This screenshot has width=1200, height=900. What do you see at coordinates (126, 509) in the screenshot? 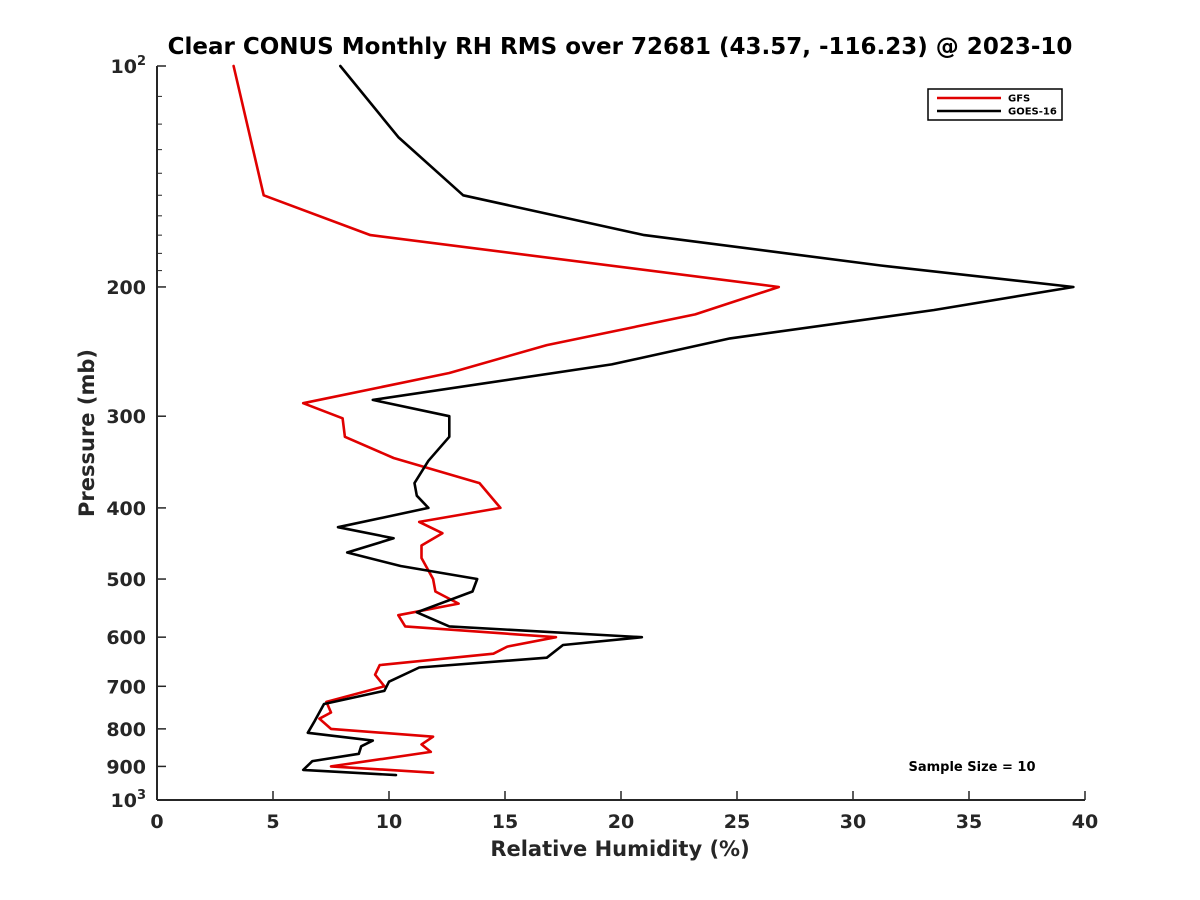
I see `y-tick-label: 400` at bounding box center [126, 509].